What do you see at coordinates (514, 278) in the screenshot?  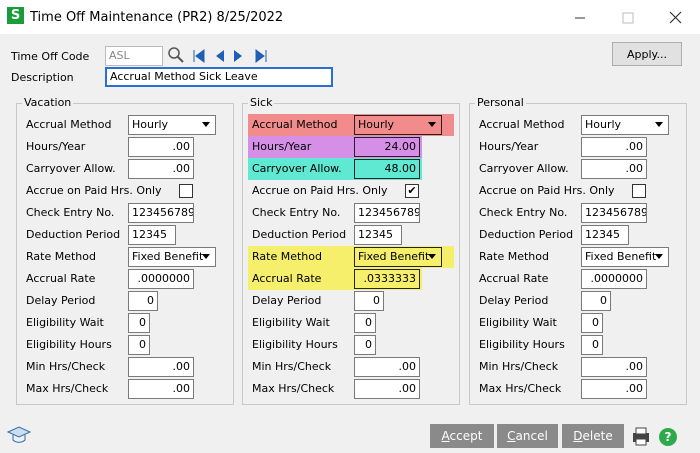 I see `field-label: Accrual Rate` at bounding box center [514, 278].